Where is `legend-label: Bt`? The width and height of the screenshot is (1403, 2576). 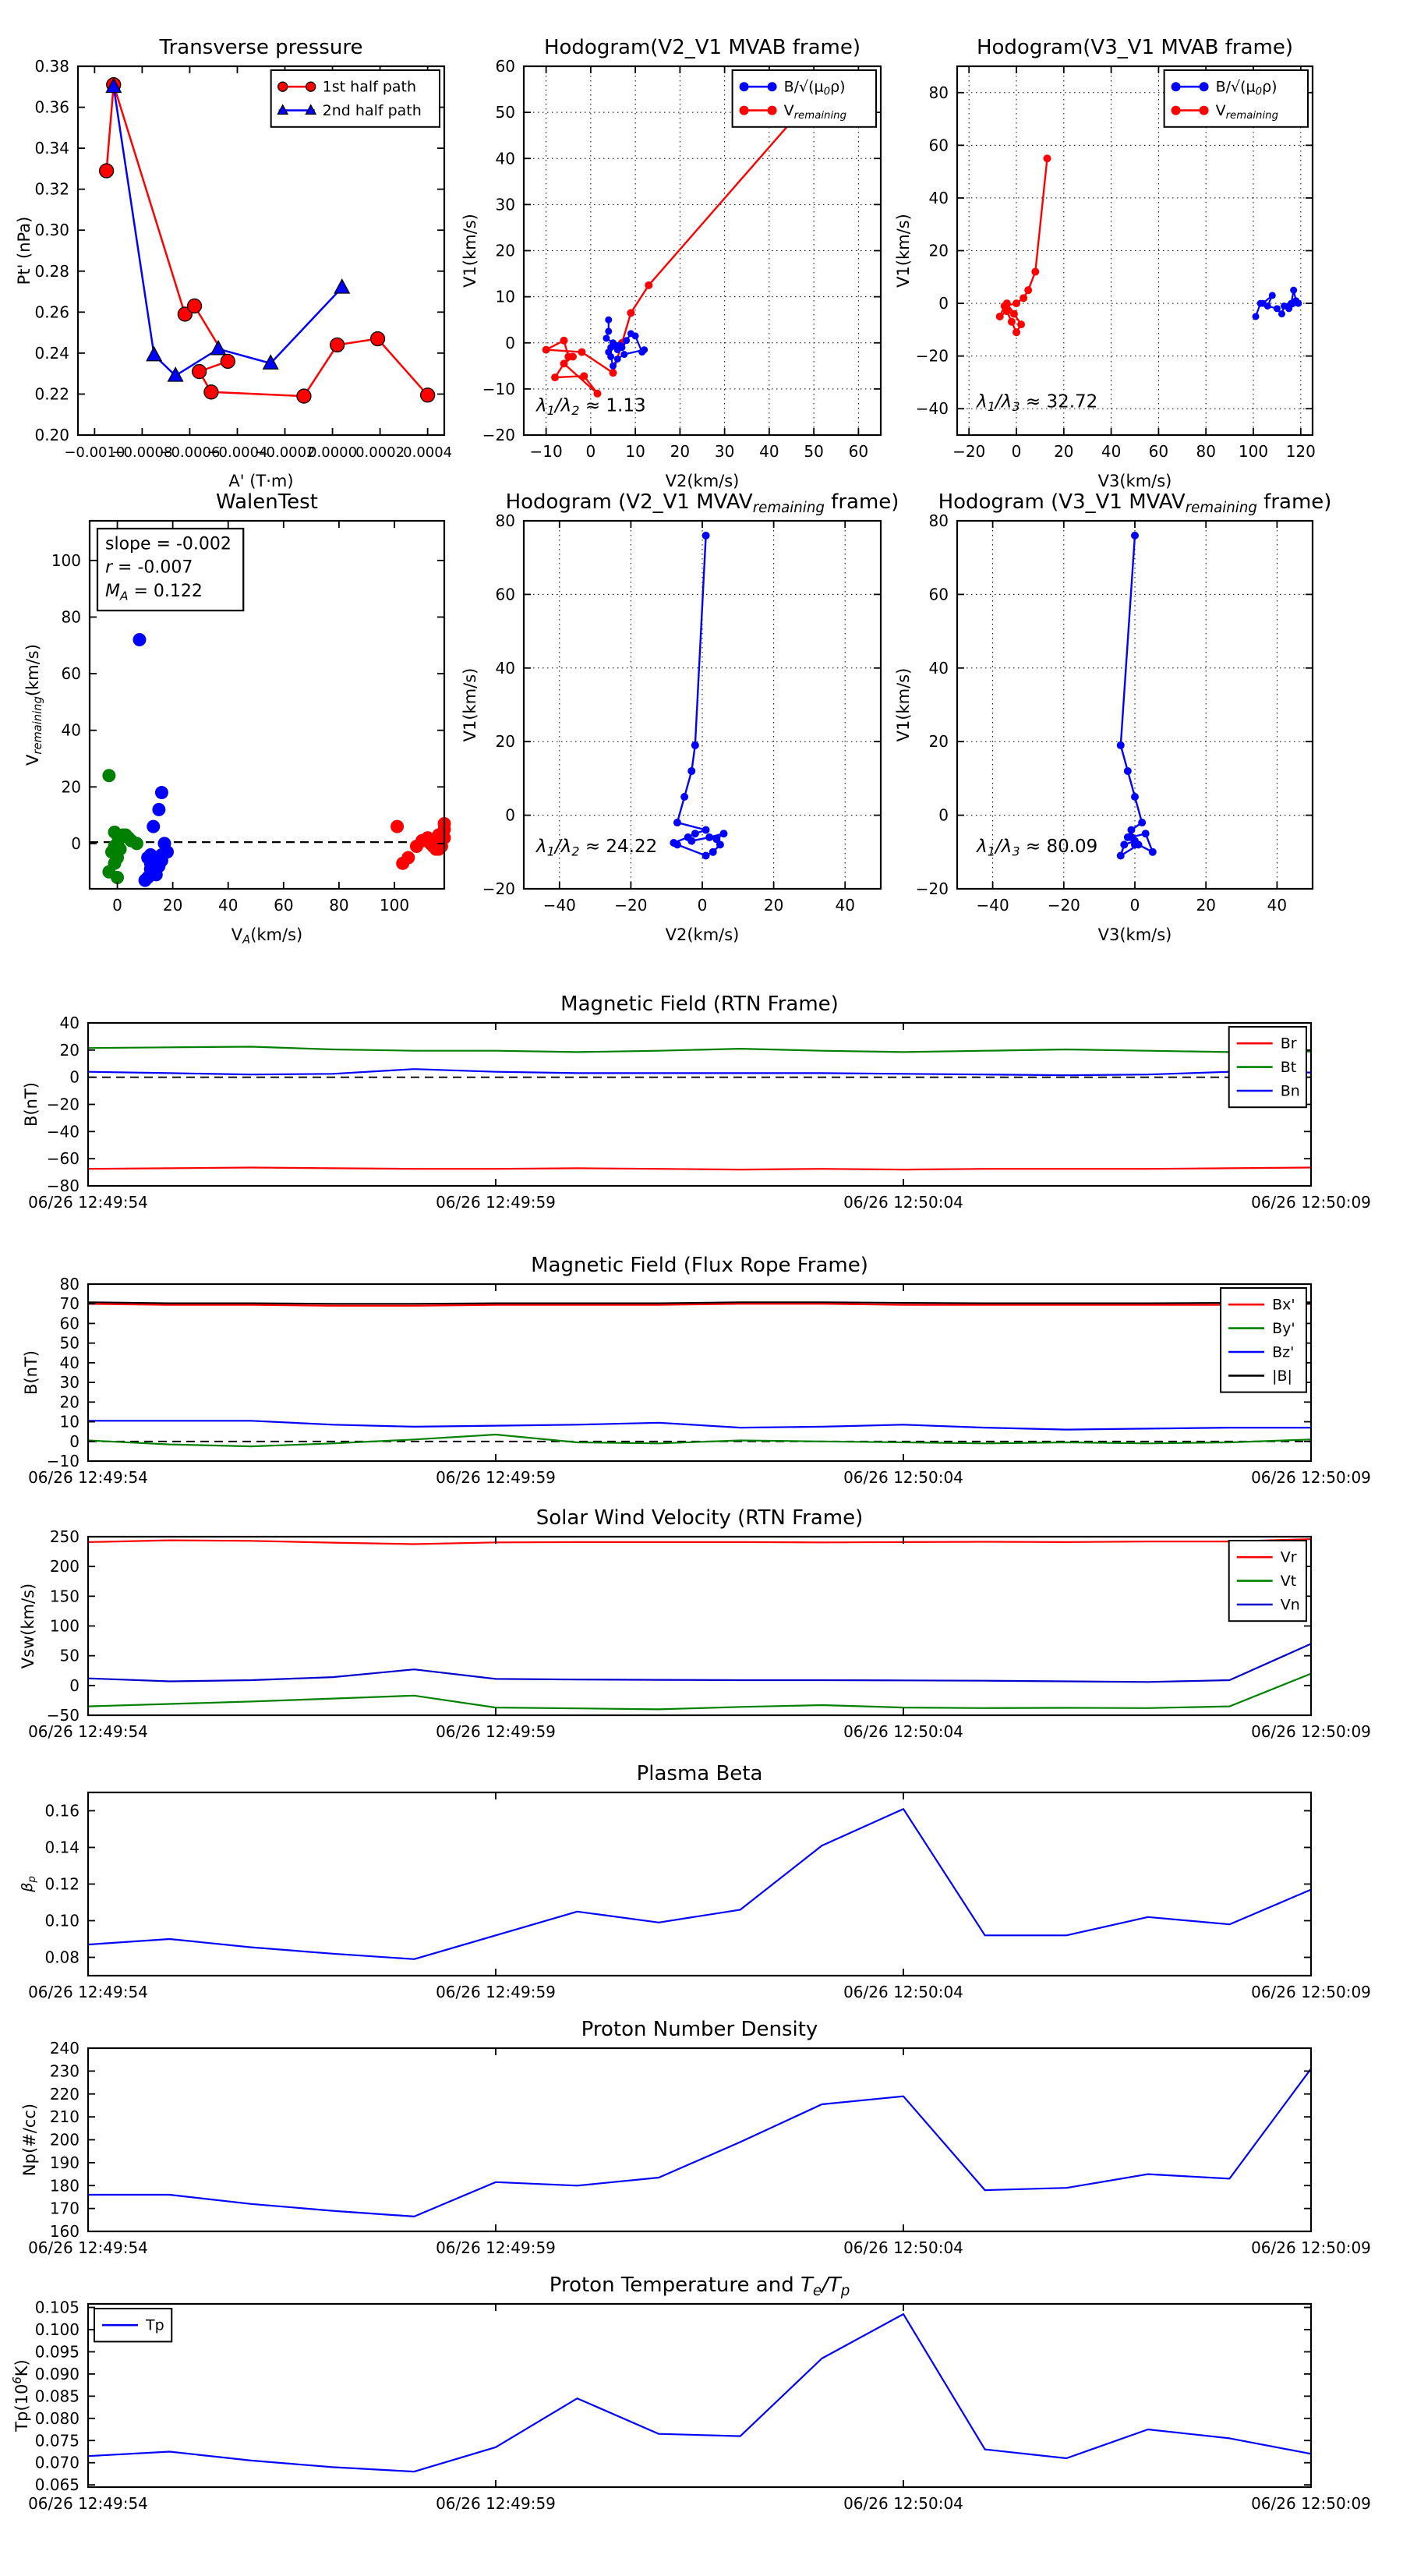 legend-label: Bt is located at coordinates (1288, 1067).